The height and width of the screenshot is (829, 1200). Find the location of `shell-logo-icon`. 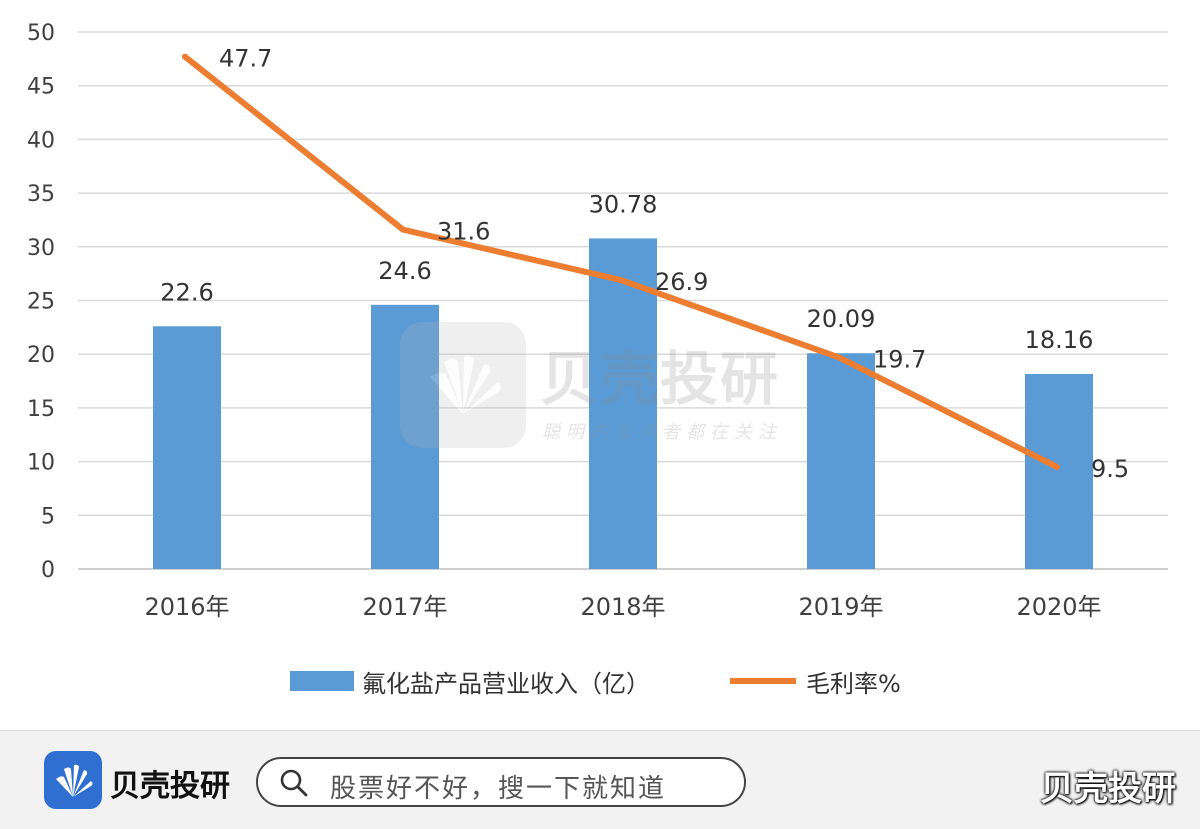

shell-logo-icon is located at coordinates (73, 780).